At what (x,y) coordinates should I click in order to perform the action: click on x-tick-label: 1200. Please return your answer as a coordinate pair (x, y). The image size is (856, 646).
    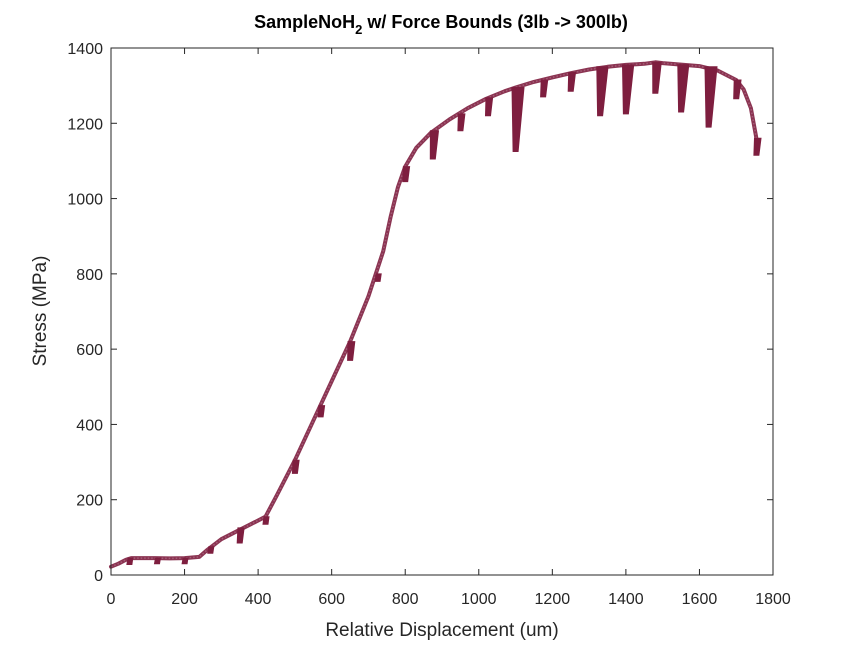
    Looking at the image, I should click on (553, 599).